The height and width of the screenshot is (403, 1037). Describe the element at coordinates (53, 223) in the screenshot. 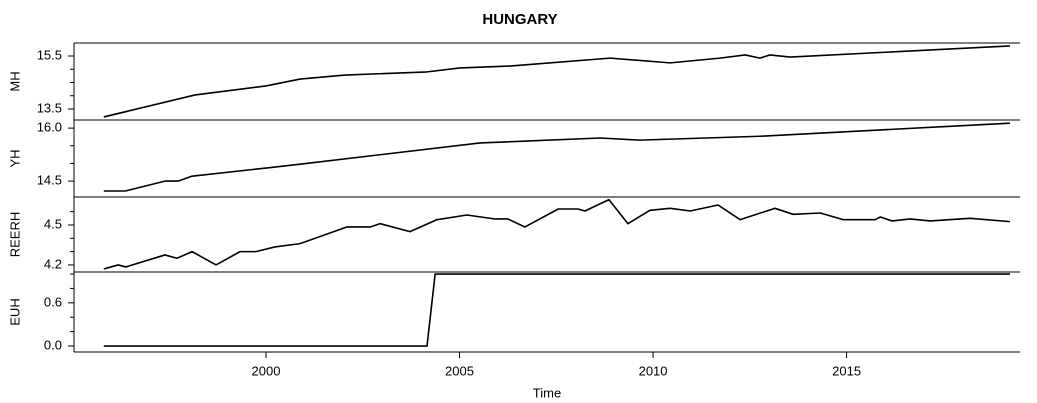

I see `y-tick-label: 4.5` at that location.